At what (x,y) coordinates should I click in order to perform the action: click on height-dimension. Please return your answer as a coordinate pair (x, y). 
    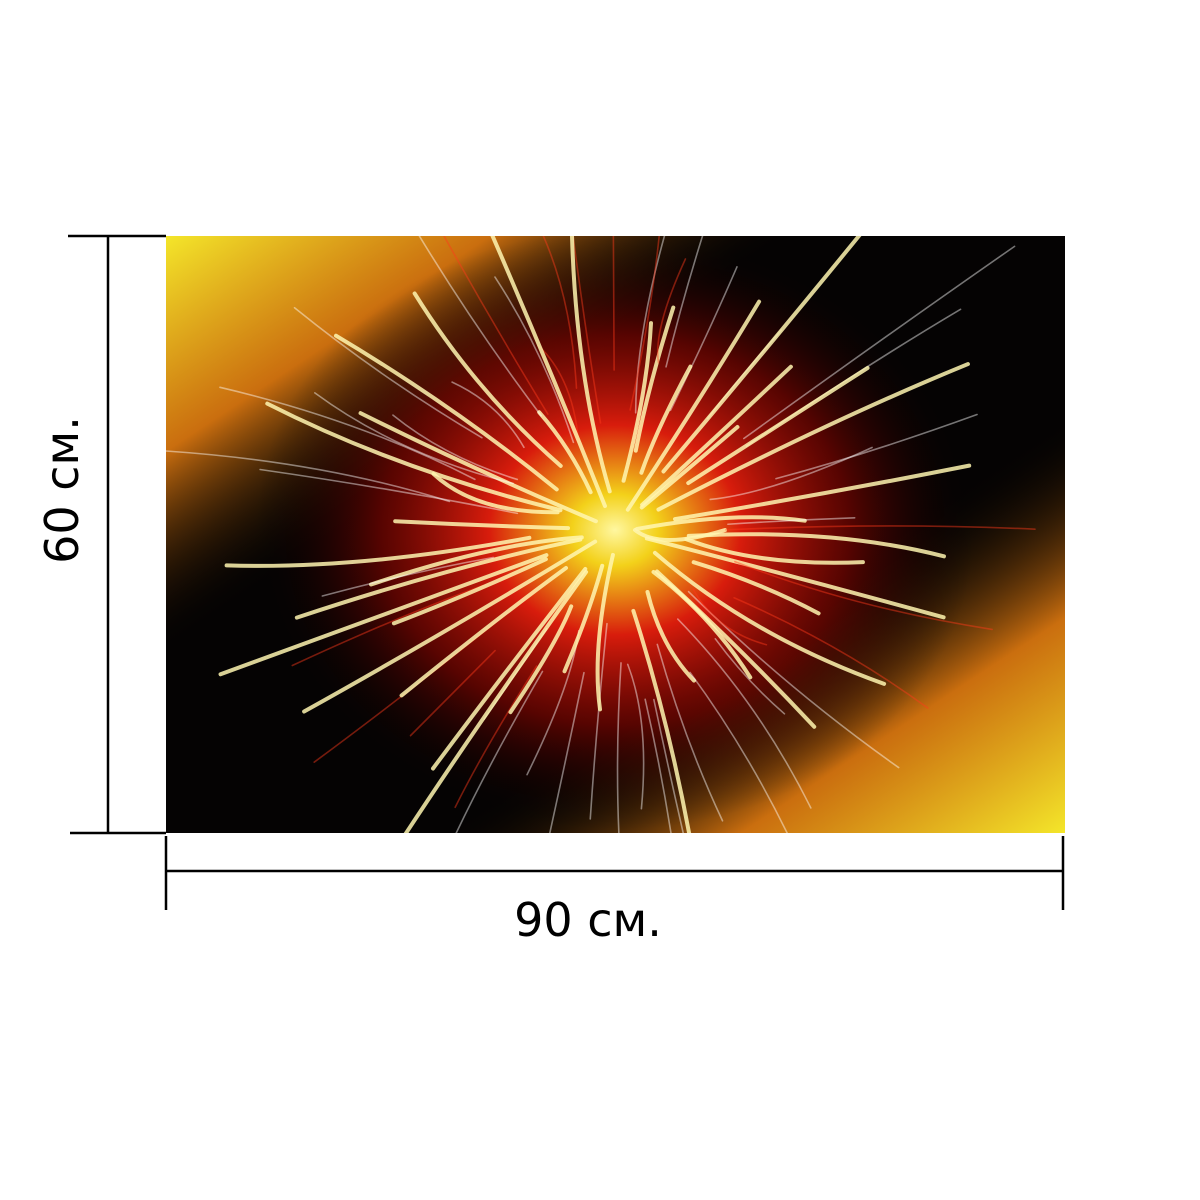
    Looking at the image, I should click on (117, 534).